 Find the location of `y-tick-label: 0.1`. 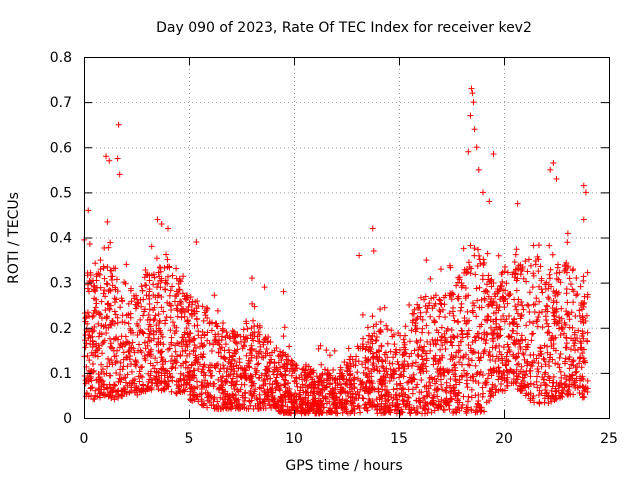

y-tick-label: 0.1 is located at coordinates (61, 374).